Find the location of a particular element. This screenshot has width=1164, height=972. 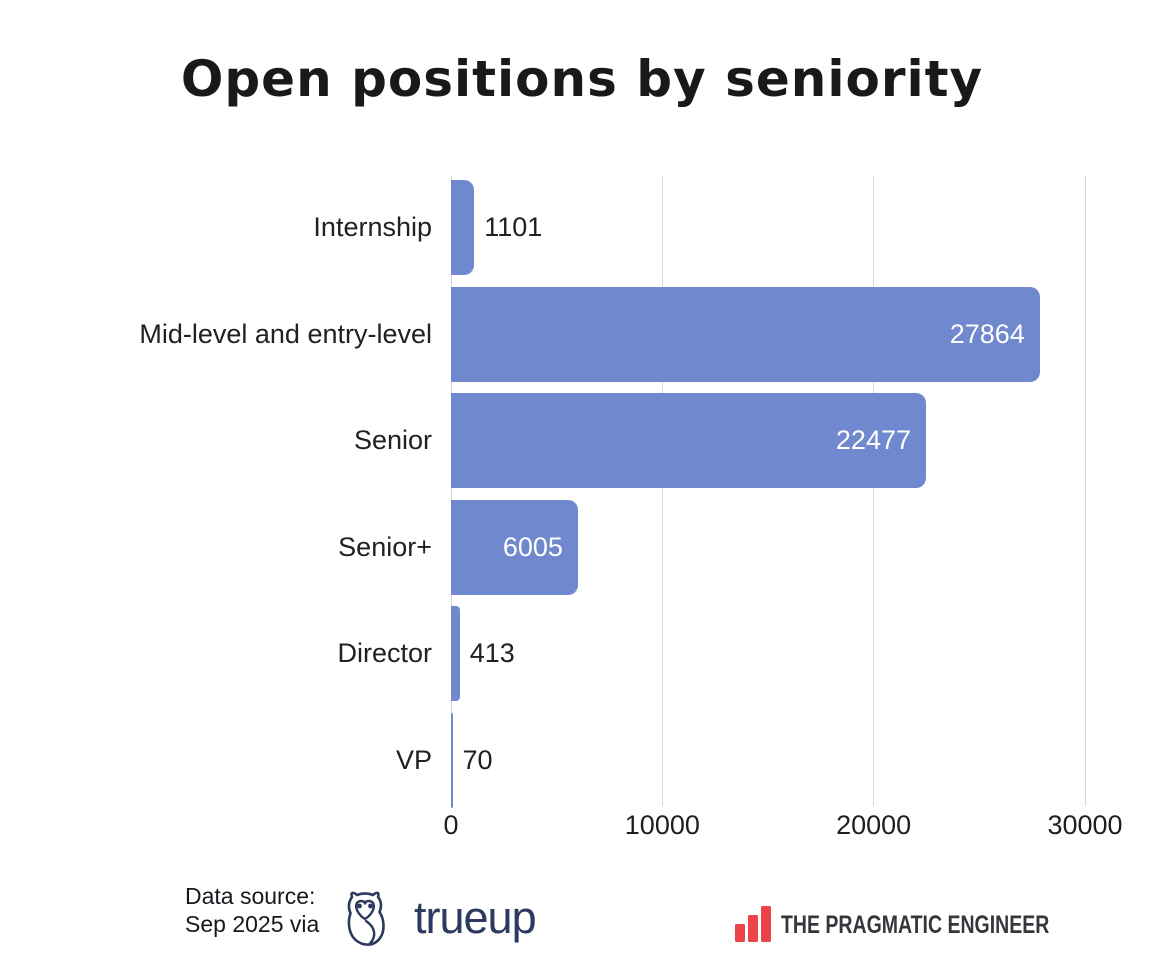

pragmatic-engineer-wordmark: THE PRAGMATIC ENGINEER is located at coordinates (915, 925).